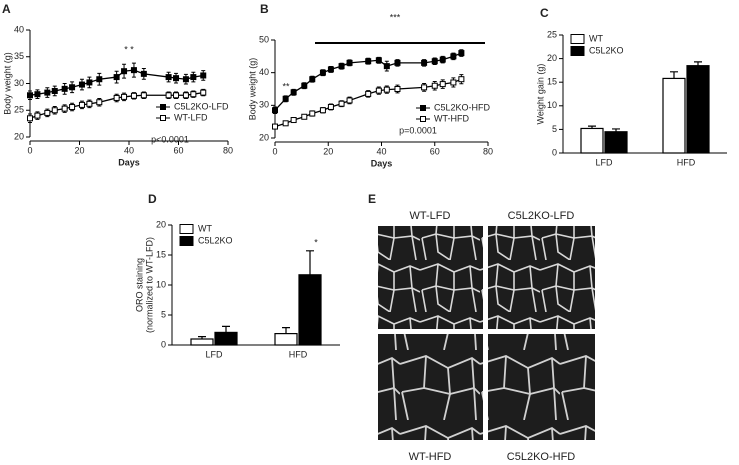  I want to click on y-axis-label: Weight gain (g), so click(540, 94).